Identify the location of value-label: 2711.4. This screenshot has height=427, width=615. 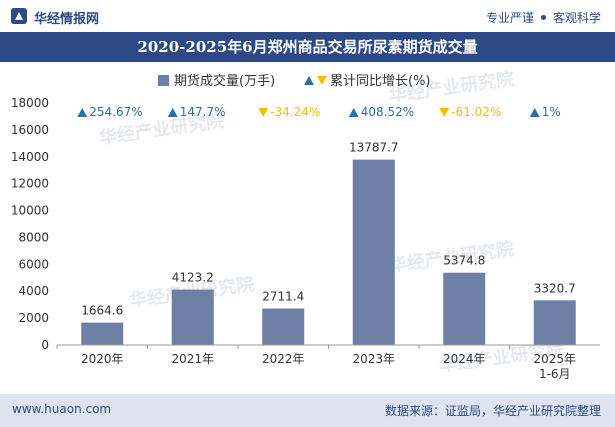
(283, 297).